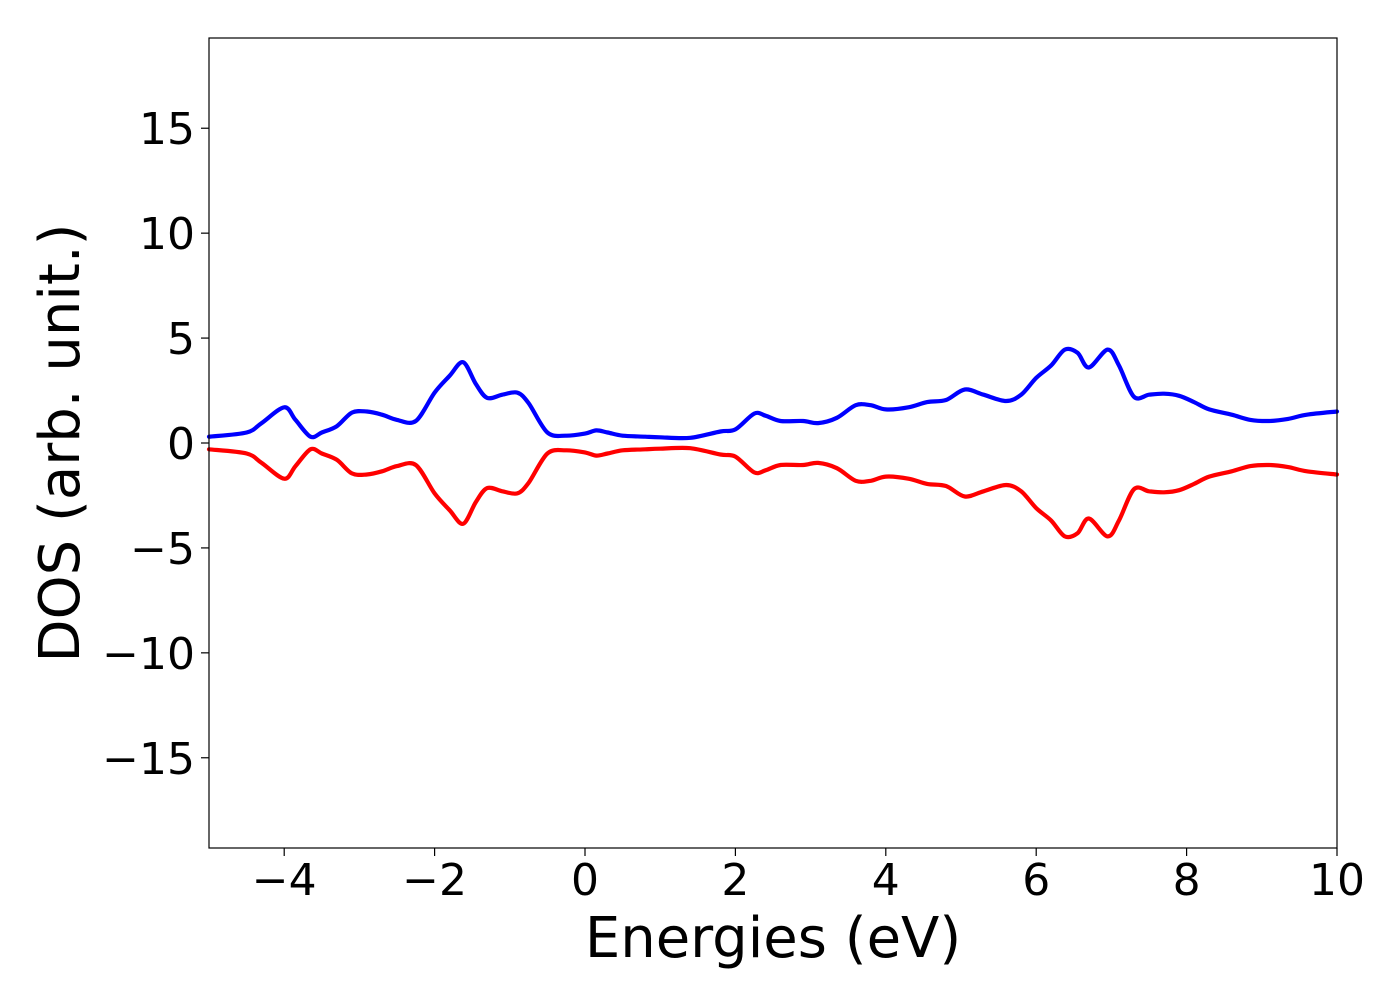 The height and width of the screenshot is (1000, 1400). Describe the element at coordinates (886, 880) in the screenshot. I see `x-tick-label: 4` at that location.